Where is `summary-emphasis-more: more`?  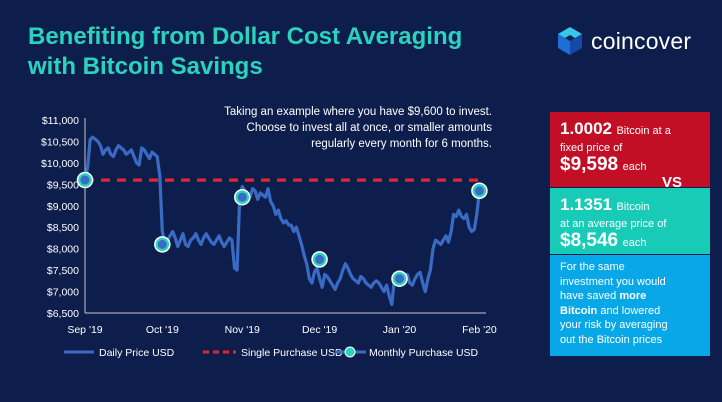 summary-emphasis-more: more is located at coordinates (633, 296).